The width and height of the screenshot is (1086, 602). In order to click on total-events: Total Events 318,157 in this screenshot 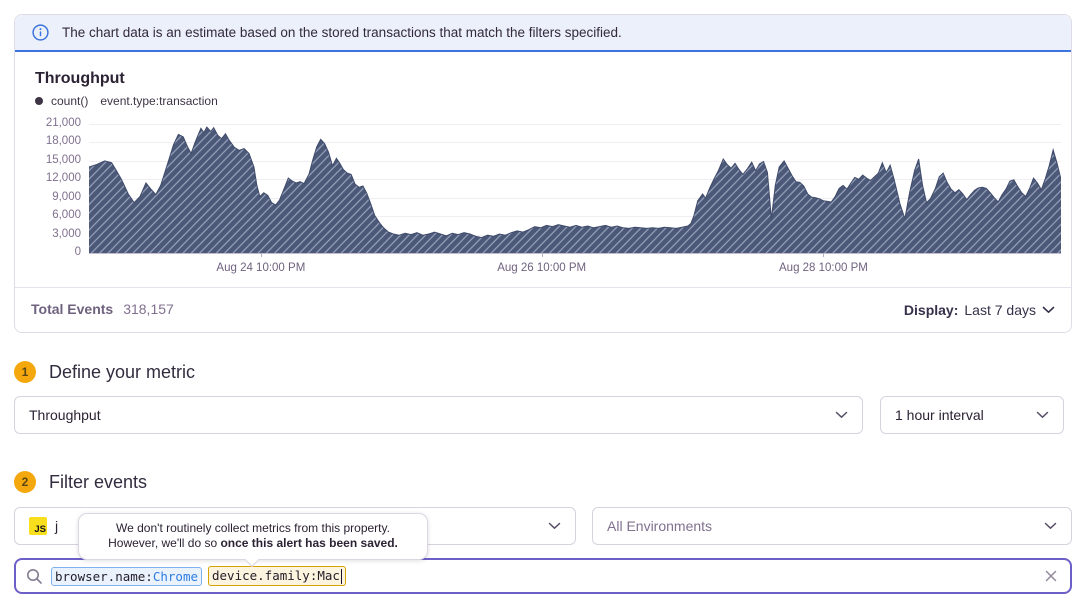, I will do `click(102, 310)`.